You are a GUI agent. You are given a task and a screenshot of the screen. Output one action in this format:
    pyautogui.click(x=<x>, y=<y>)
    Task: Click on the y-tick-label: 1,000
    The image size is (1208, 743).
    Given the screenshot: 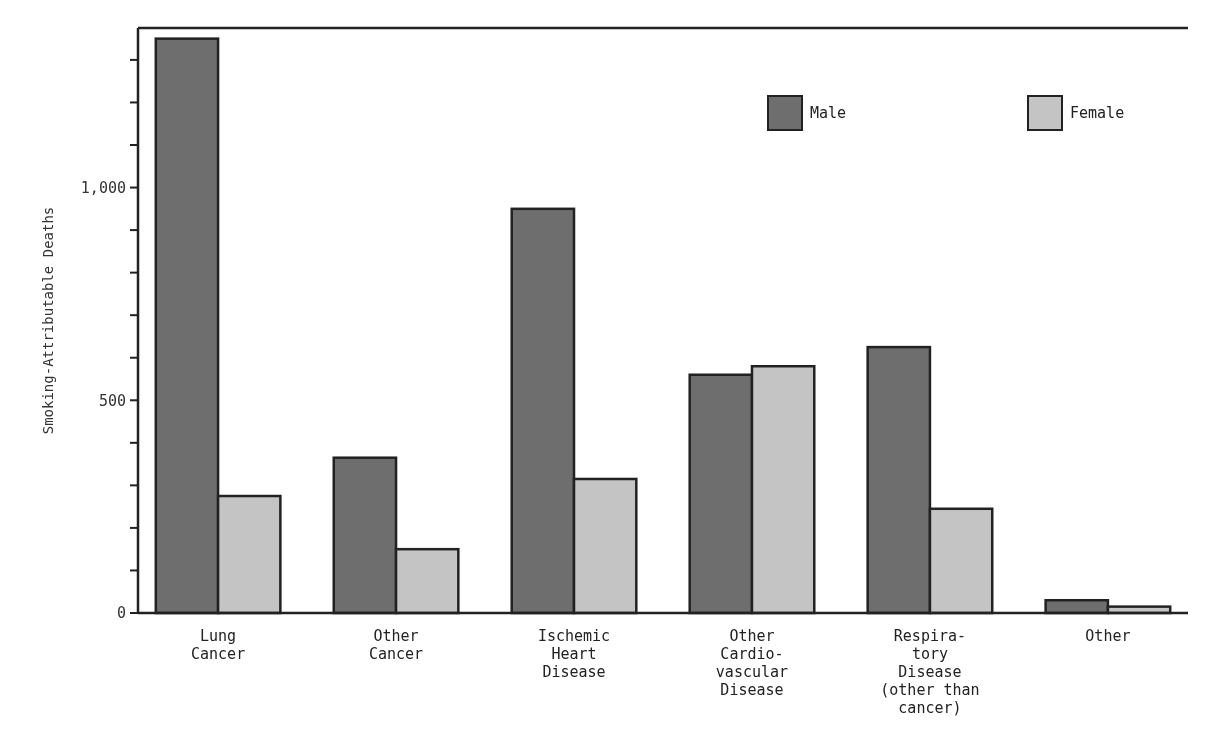 What is the action you would take?
    pyautogui.click(x=103, y=187)
    